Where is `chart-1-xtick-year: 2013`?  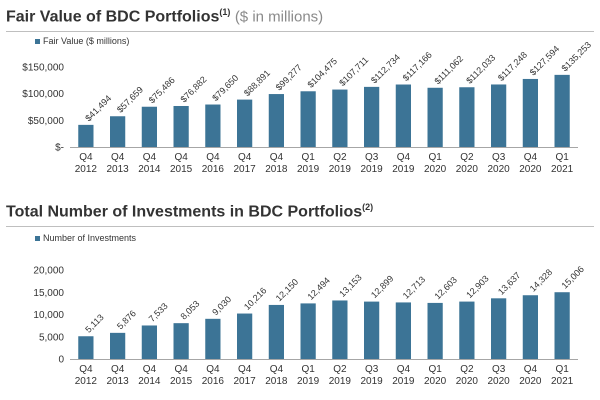 chart-1-xtick-year: 2013 is located at coordinates (118, 169).